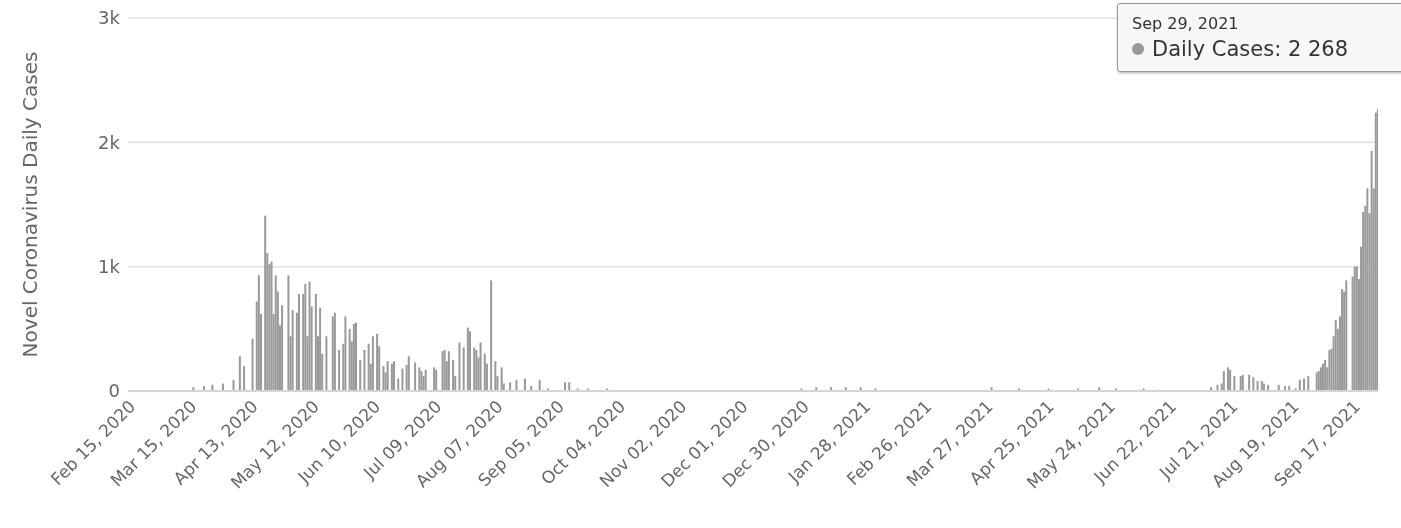  What do you see at coordinates (109, 142) in the screenshot?
I see `y-tick-label: 2k` at bounding box center [109, 142].